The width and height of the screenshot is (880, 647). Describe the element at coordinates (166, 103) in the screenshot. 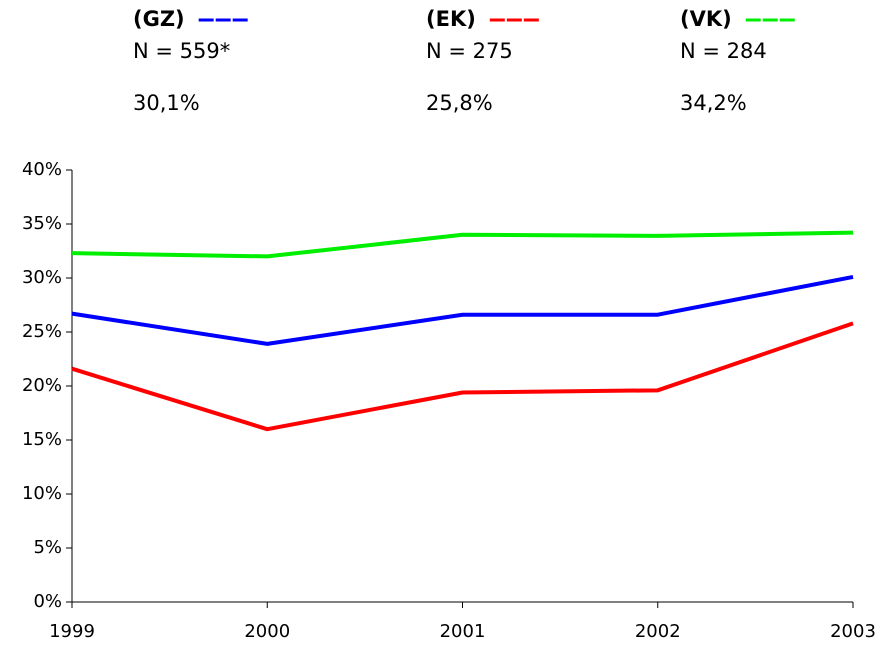

I see `legend-summary: 30,1%` at that location.